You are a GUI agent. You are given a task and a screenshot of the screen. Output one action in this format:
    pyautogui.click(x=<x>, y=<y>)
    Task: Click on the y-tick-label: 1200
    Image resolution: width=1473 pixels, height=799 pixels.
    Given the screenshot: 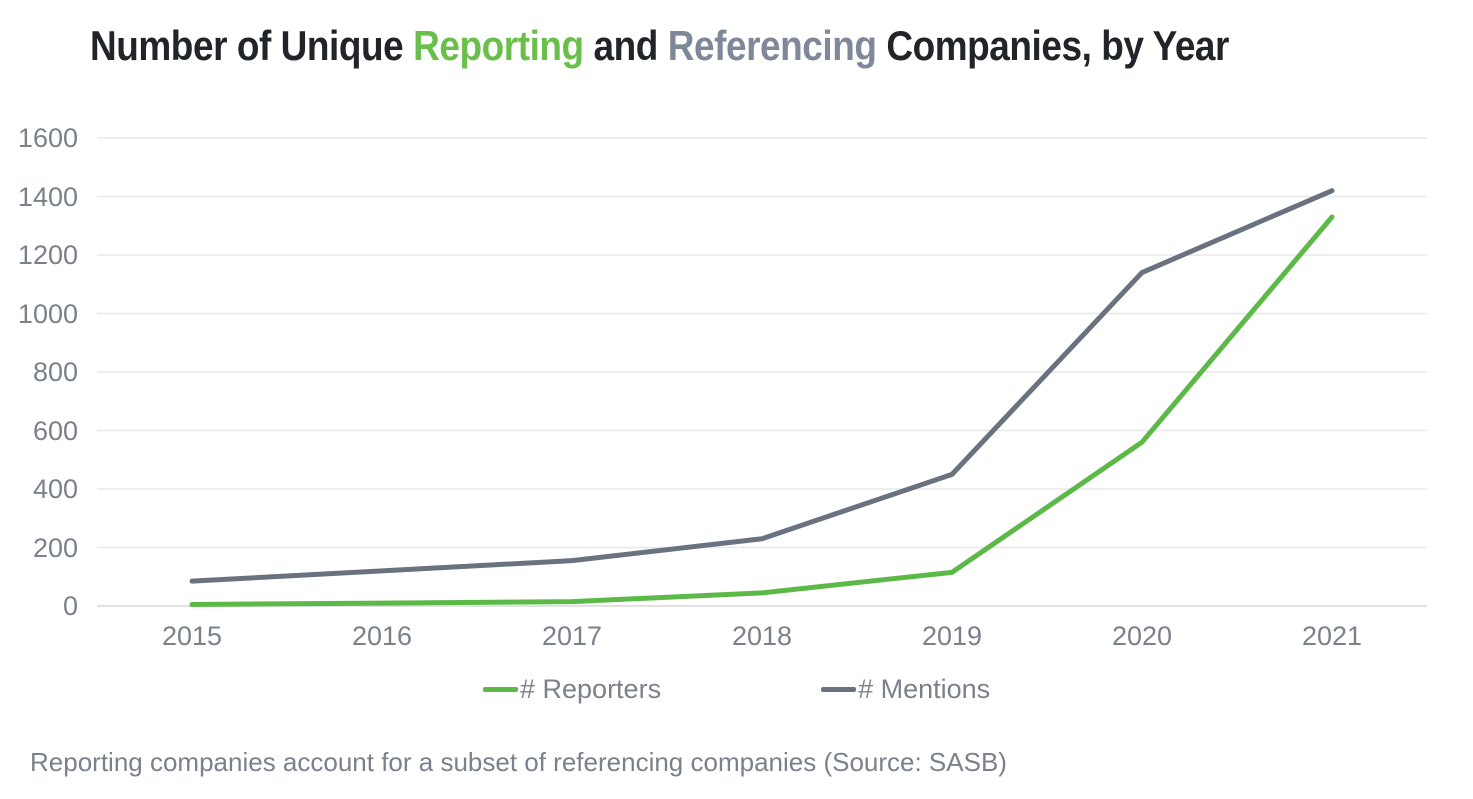 What is the action you would take?
    pyautogui.click(x=47, y=255)
    